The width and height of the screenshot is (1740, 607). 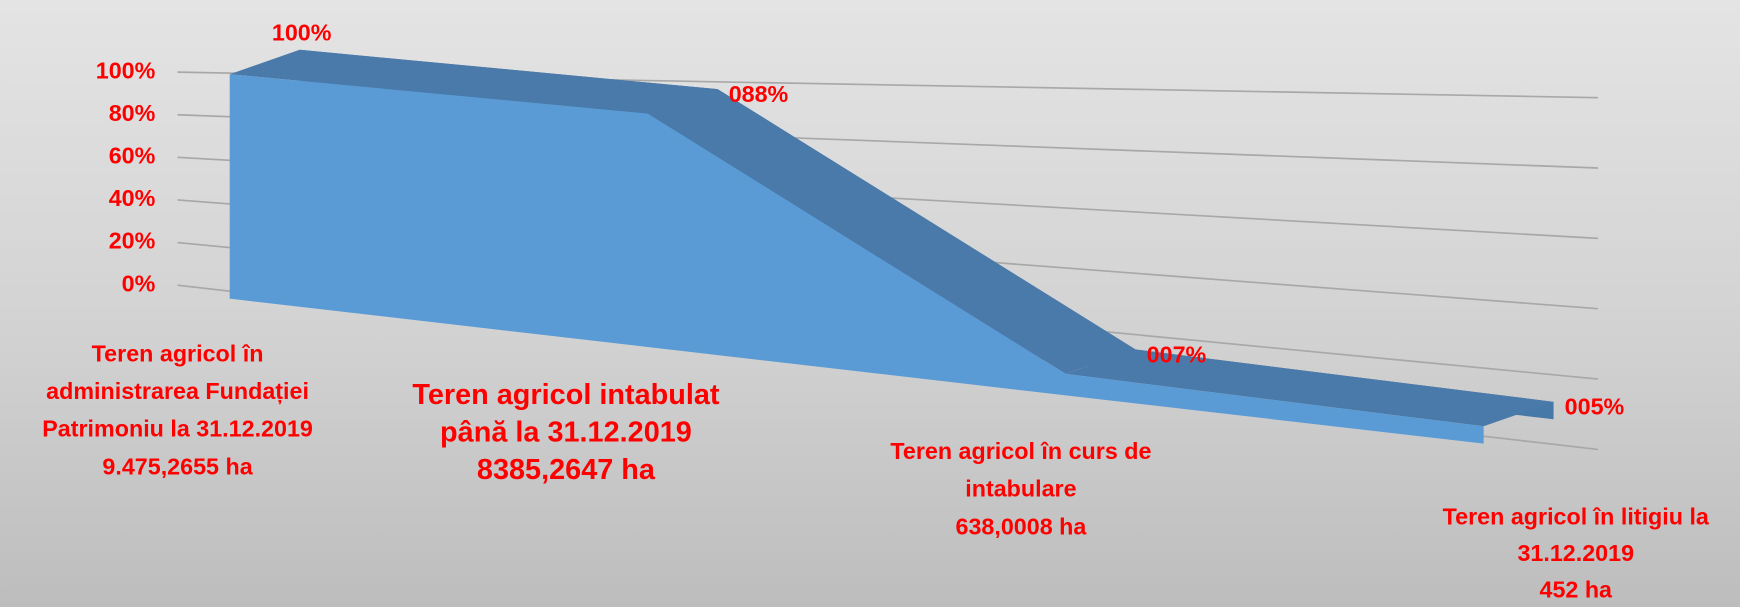 I want to click on x-tick-label: 9.475,2655 ha, so click(x=177, y=466).